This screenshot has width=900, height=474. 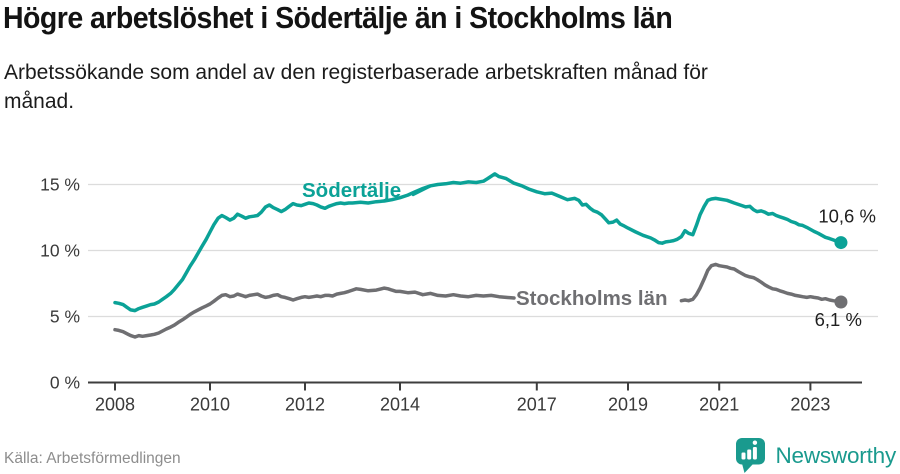 What do you see at coordinates (305, 405) in the screenshot?
I see `x-tick-label: 2012` at bounding box center [305, 405].